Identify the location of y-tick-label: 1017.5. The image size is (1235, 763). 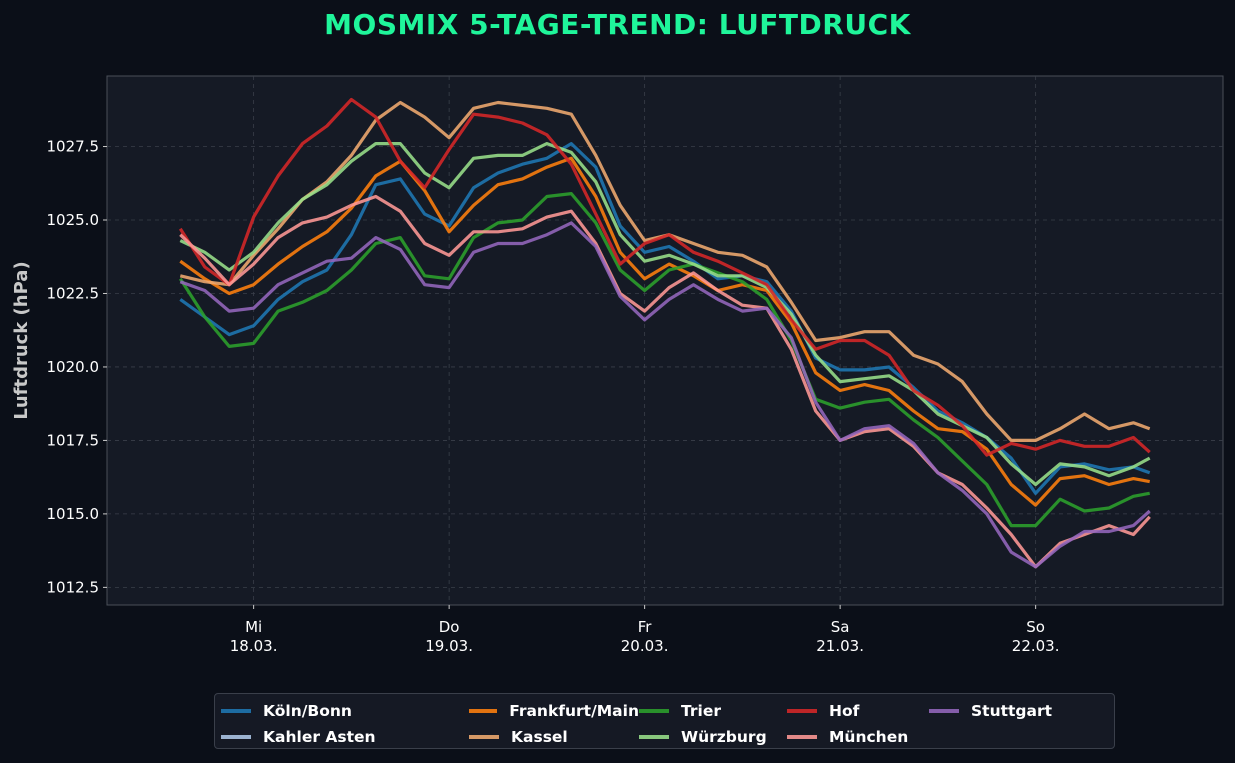
(73, 440).